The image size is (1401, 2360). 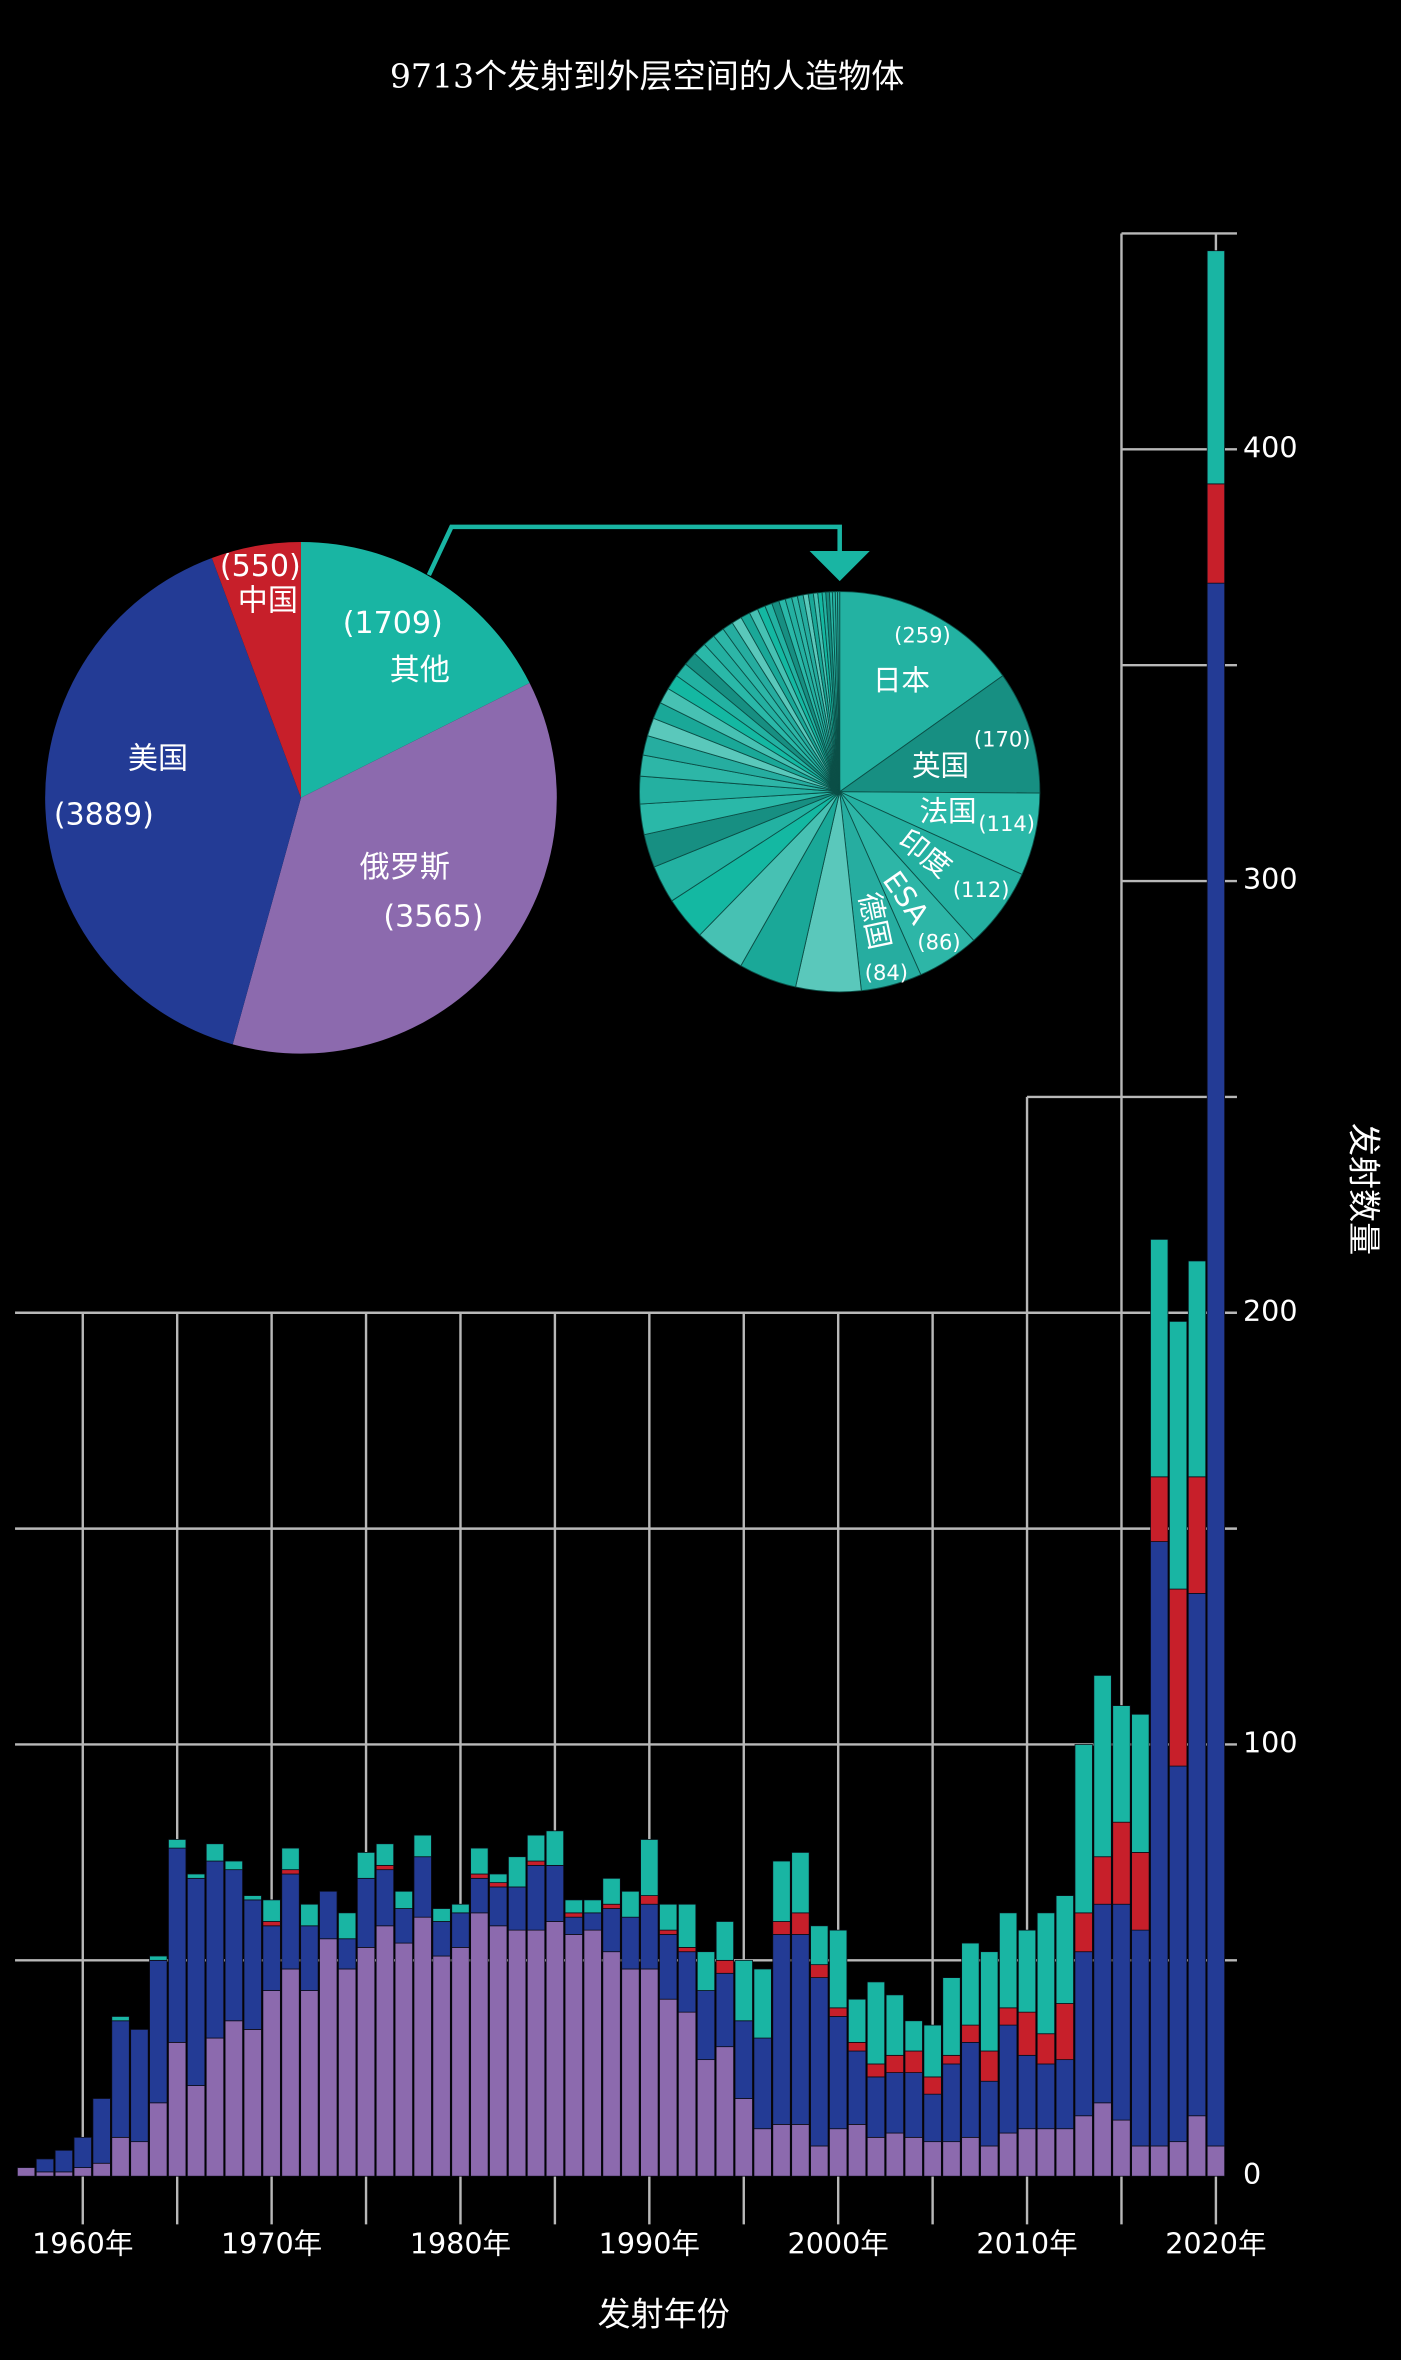 What do you see at coordinates (433, 917) in the screenshot?
I see `pie-value-label: (3565)` at bounding box center [433, 917].